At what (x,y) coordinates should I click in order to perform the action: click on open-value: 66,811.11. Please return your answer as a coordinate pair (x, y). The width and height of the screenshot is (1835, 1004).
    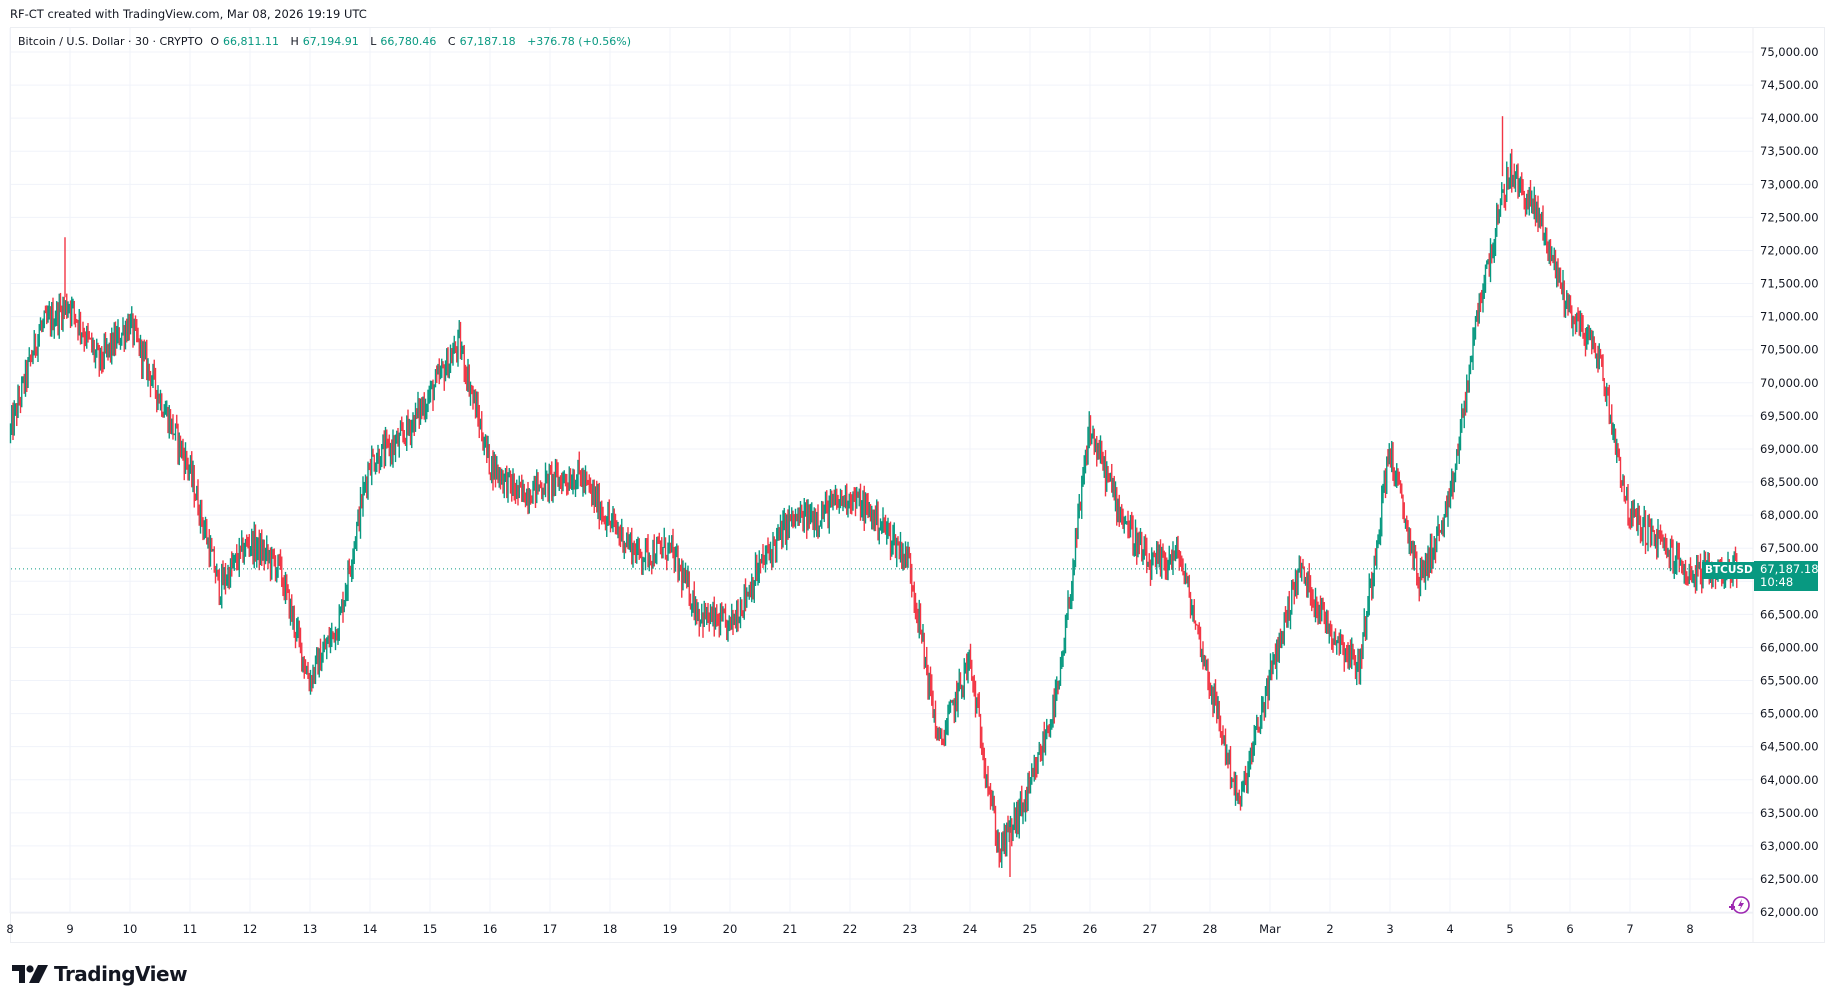
    Looking at the image, I should click on (251, 41).